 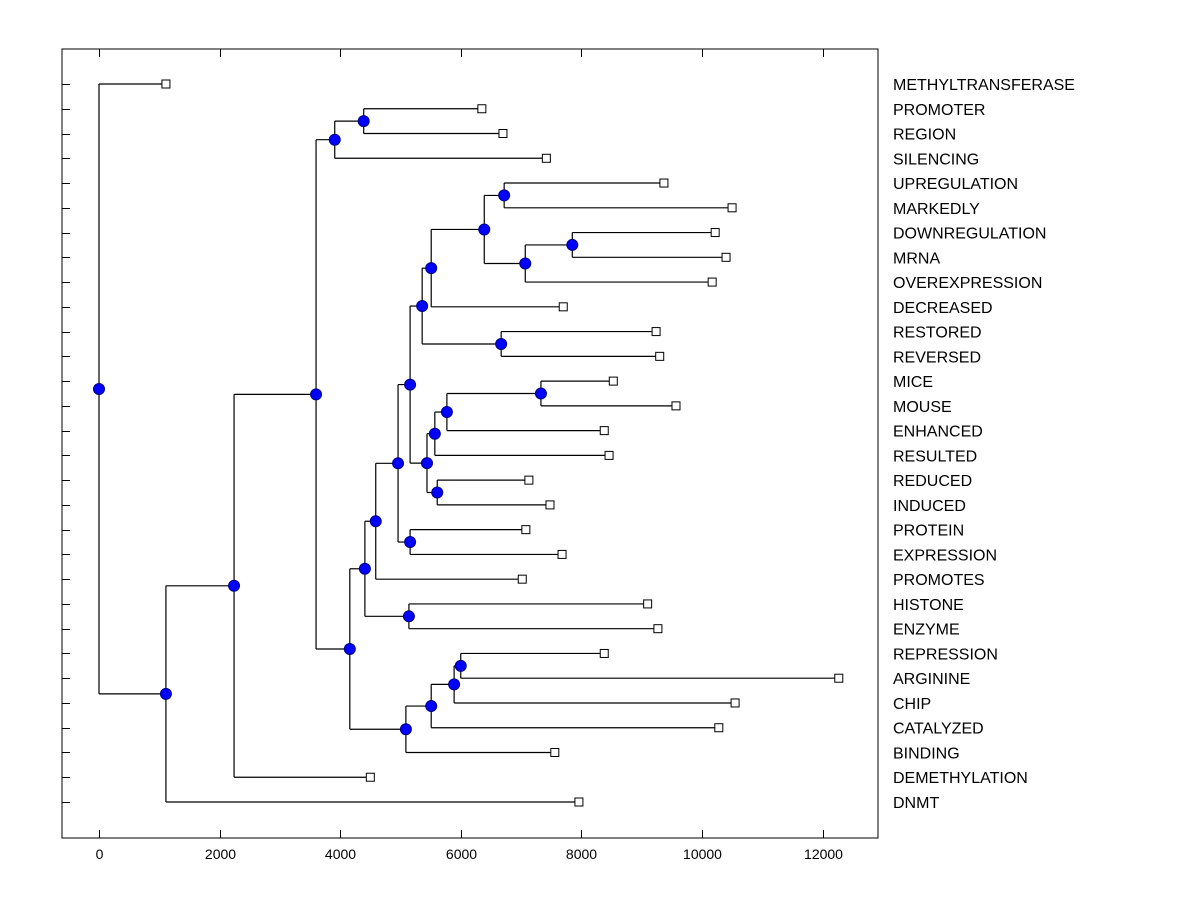 I want to click on x-tick-label: 2000, so click(x=220, y=854).